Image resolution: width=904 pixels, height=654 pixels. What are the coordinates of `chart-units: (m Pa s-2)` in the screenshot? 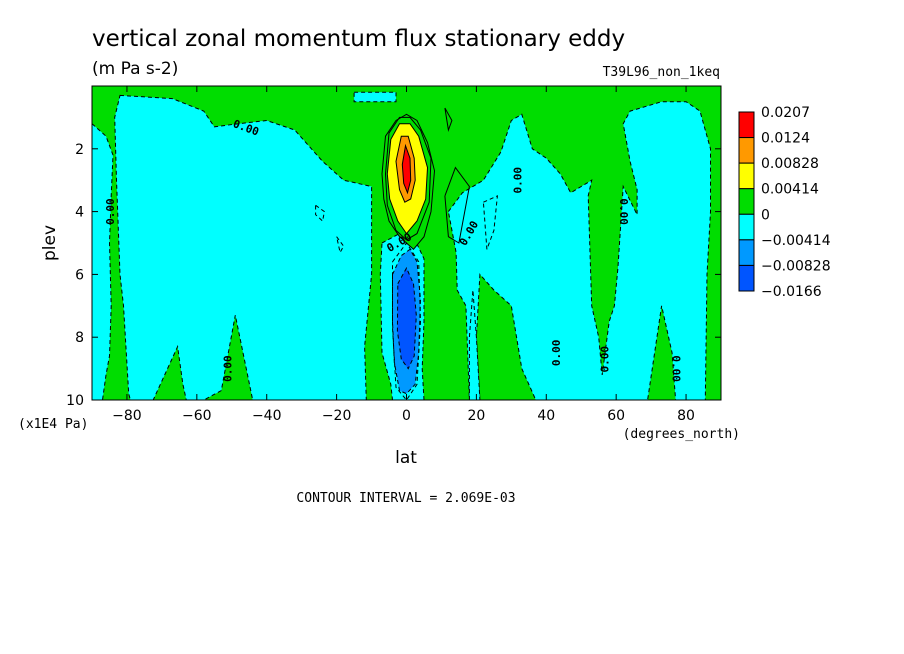 It's located at (135, 69).